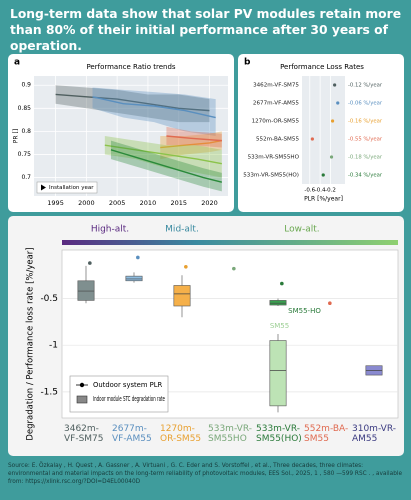 This screenshot has height=500, width=411. Describe the element at coordinates (209, 203) in the screenshot. I see `x-tick-label: 2020` at that location.